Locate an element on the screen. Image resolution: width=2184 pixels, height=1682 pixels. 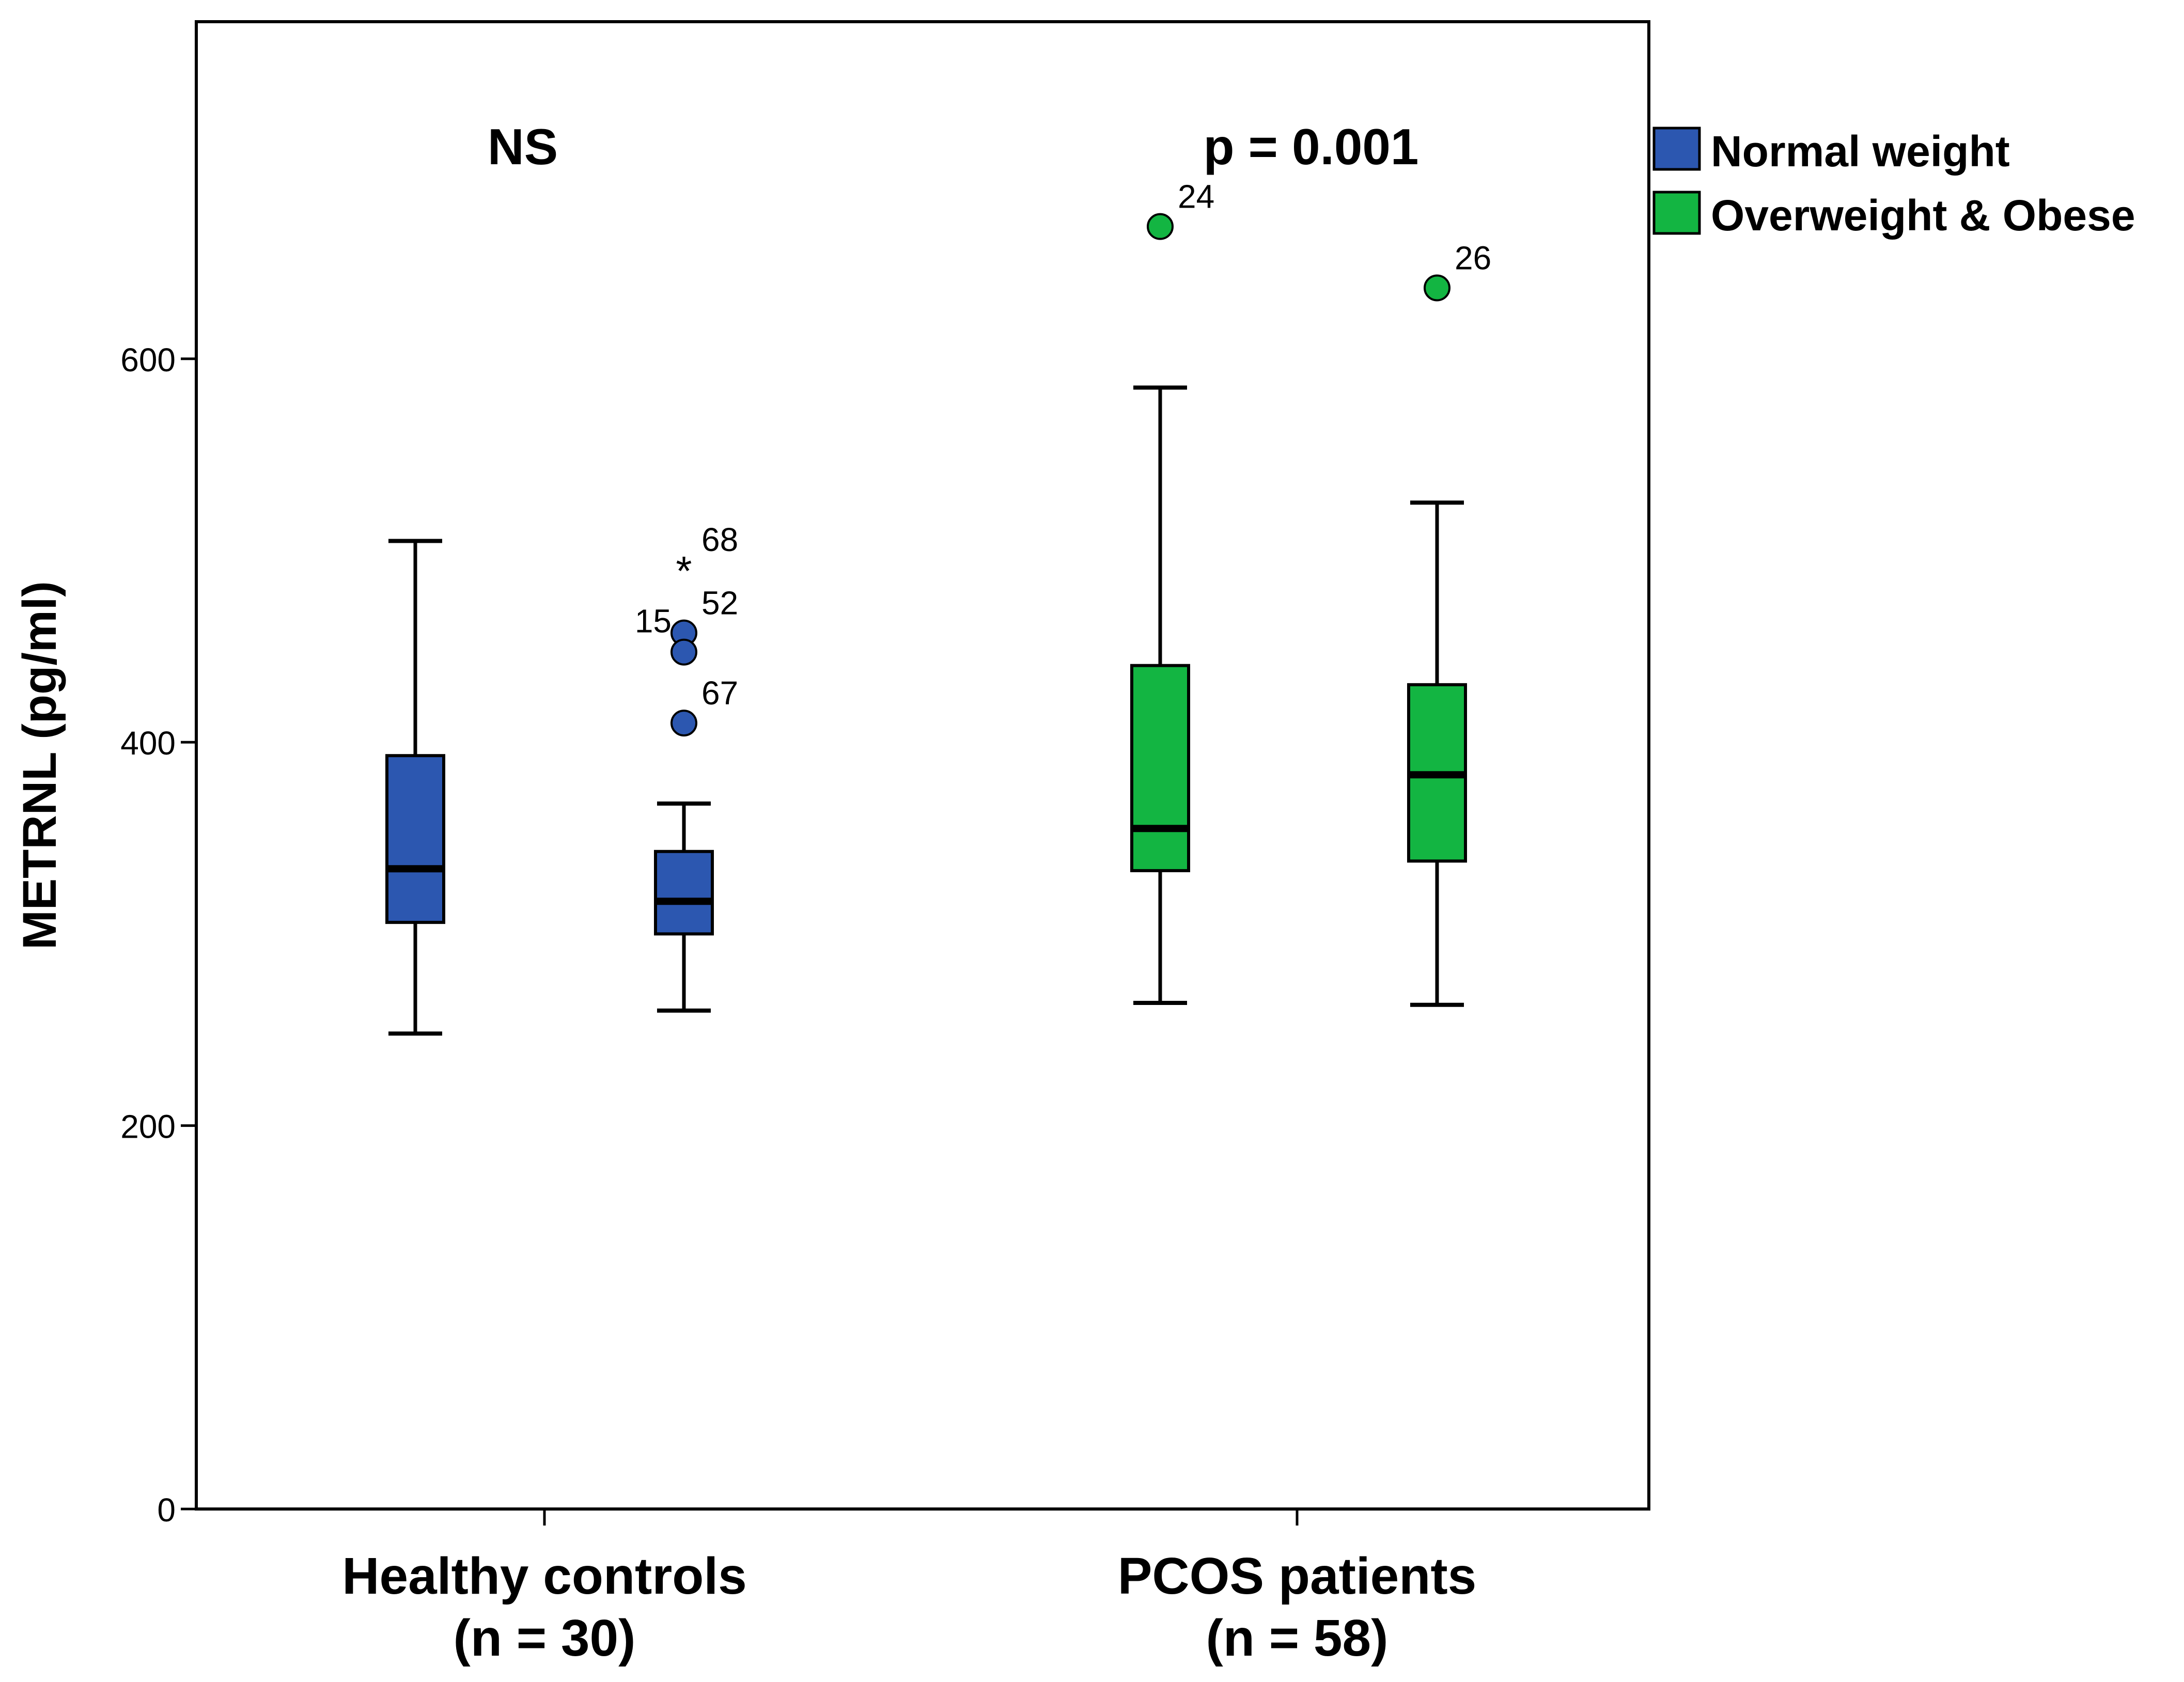
outlier-label: 52 is located at coordinates (719, 603).